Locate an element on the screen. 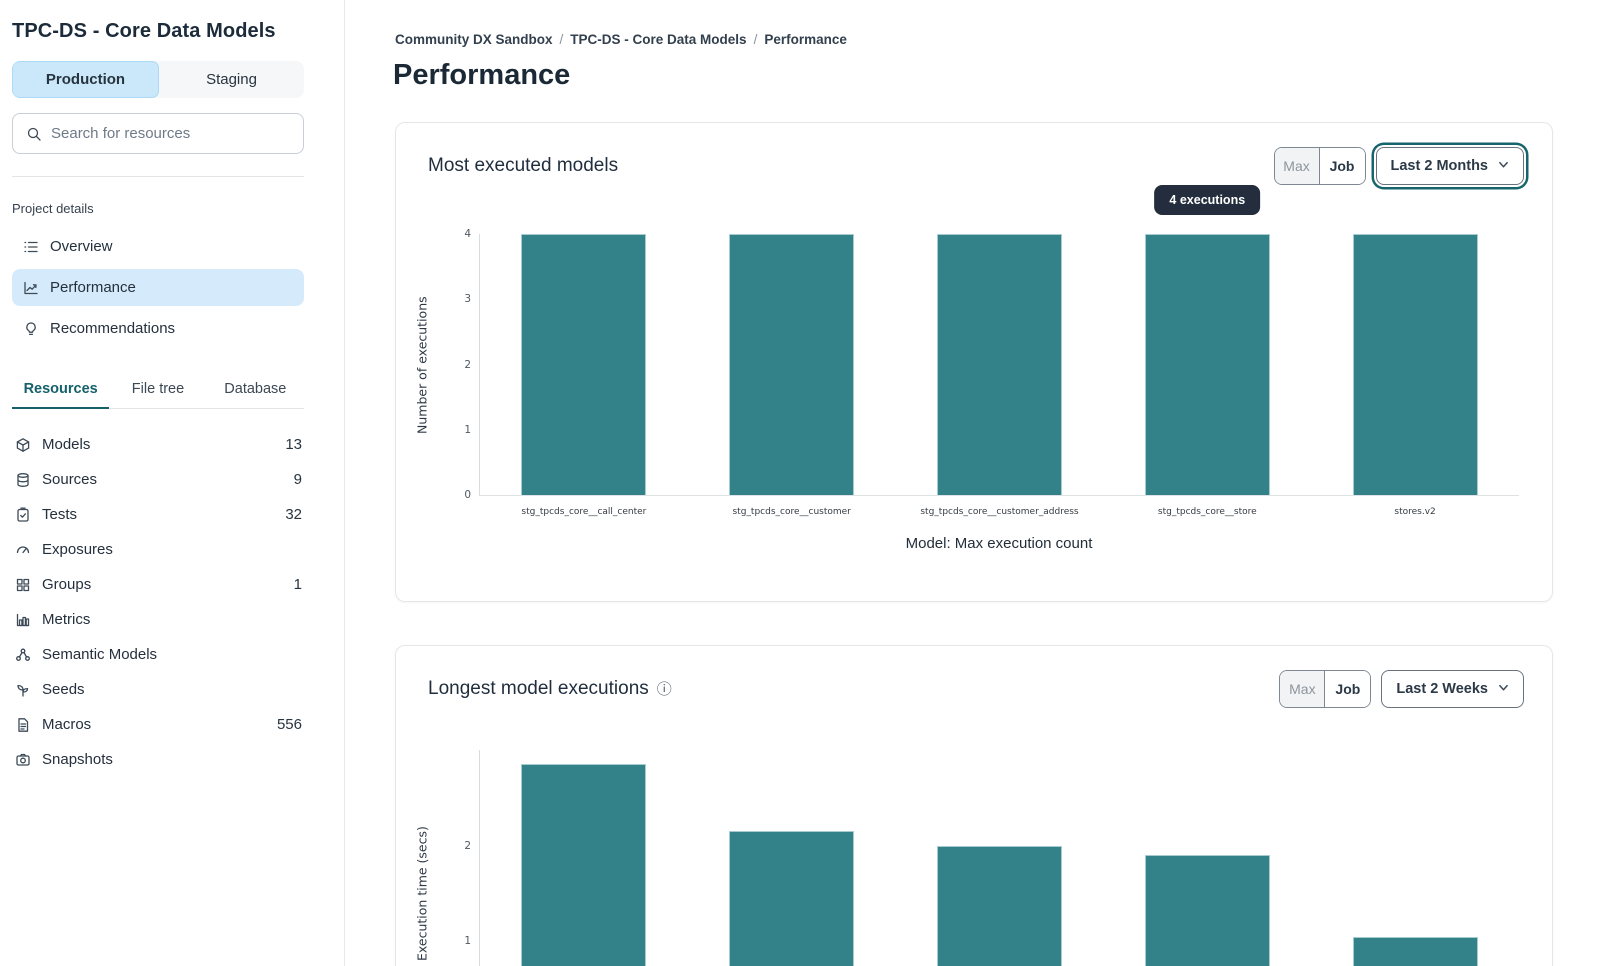  resource-label: Groups is located at coordinates (67, 584).